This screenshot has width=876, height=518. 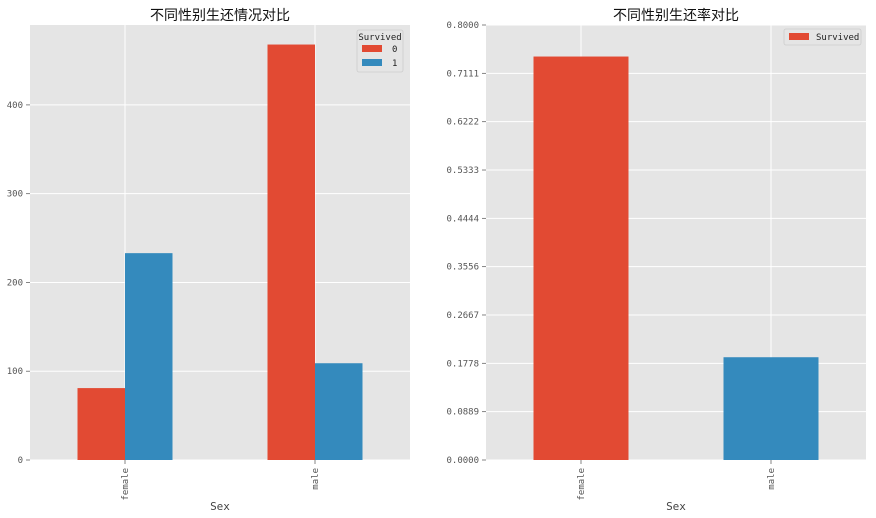 What do you see at coordinates (316, 479) in the screenshot?
I see `left-x-tick-label: male` at bounding box center [316, 479].